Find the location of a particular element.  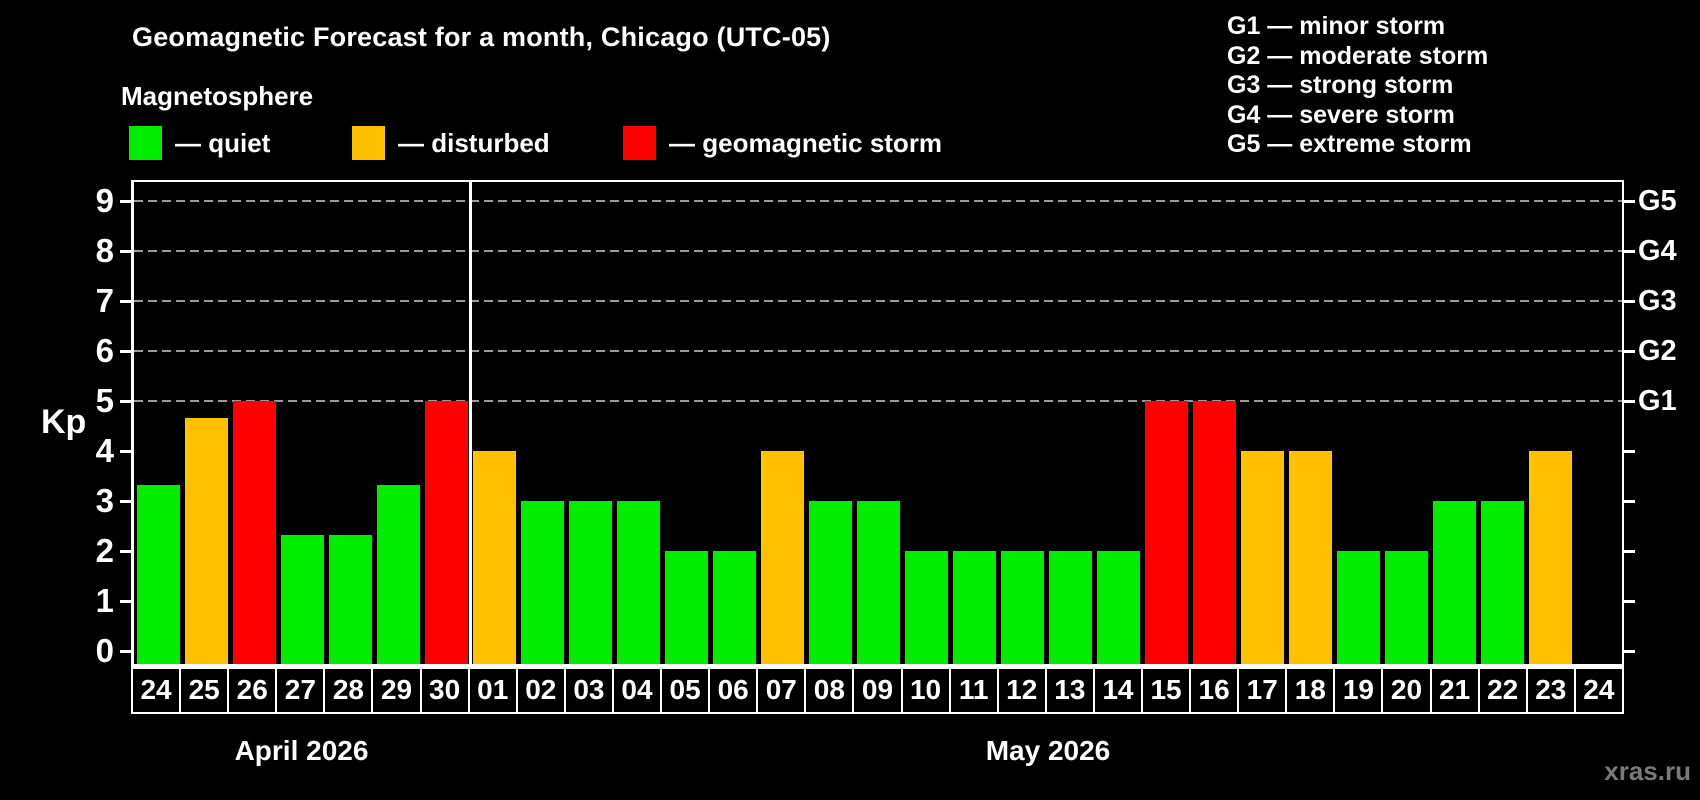

day-cell: 14 is located at coordinates (1117, 690).